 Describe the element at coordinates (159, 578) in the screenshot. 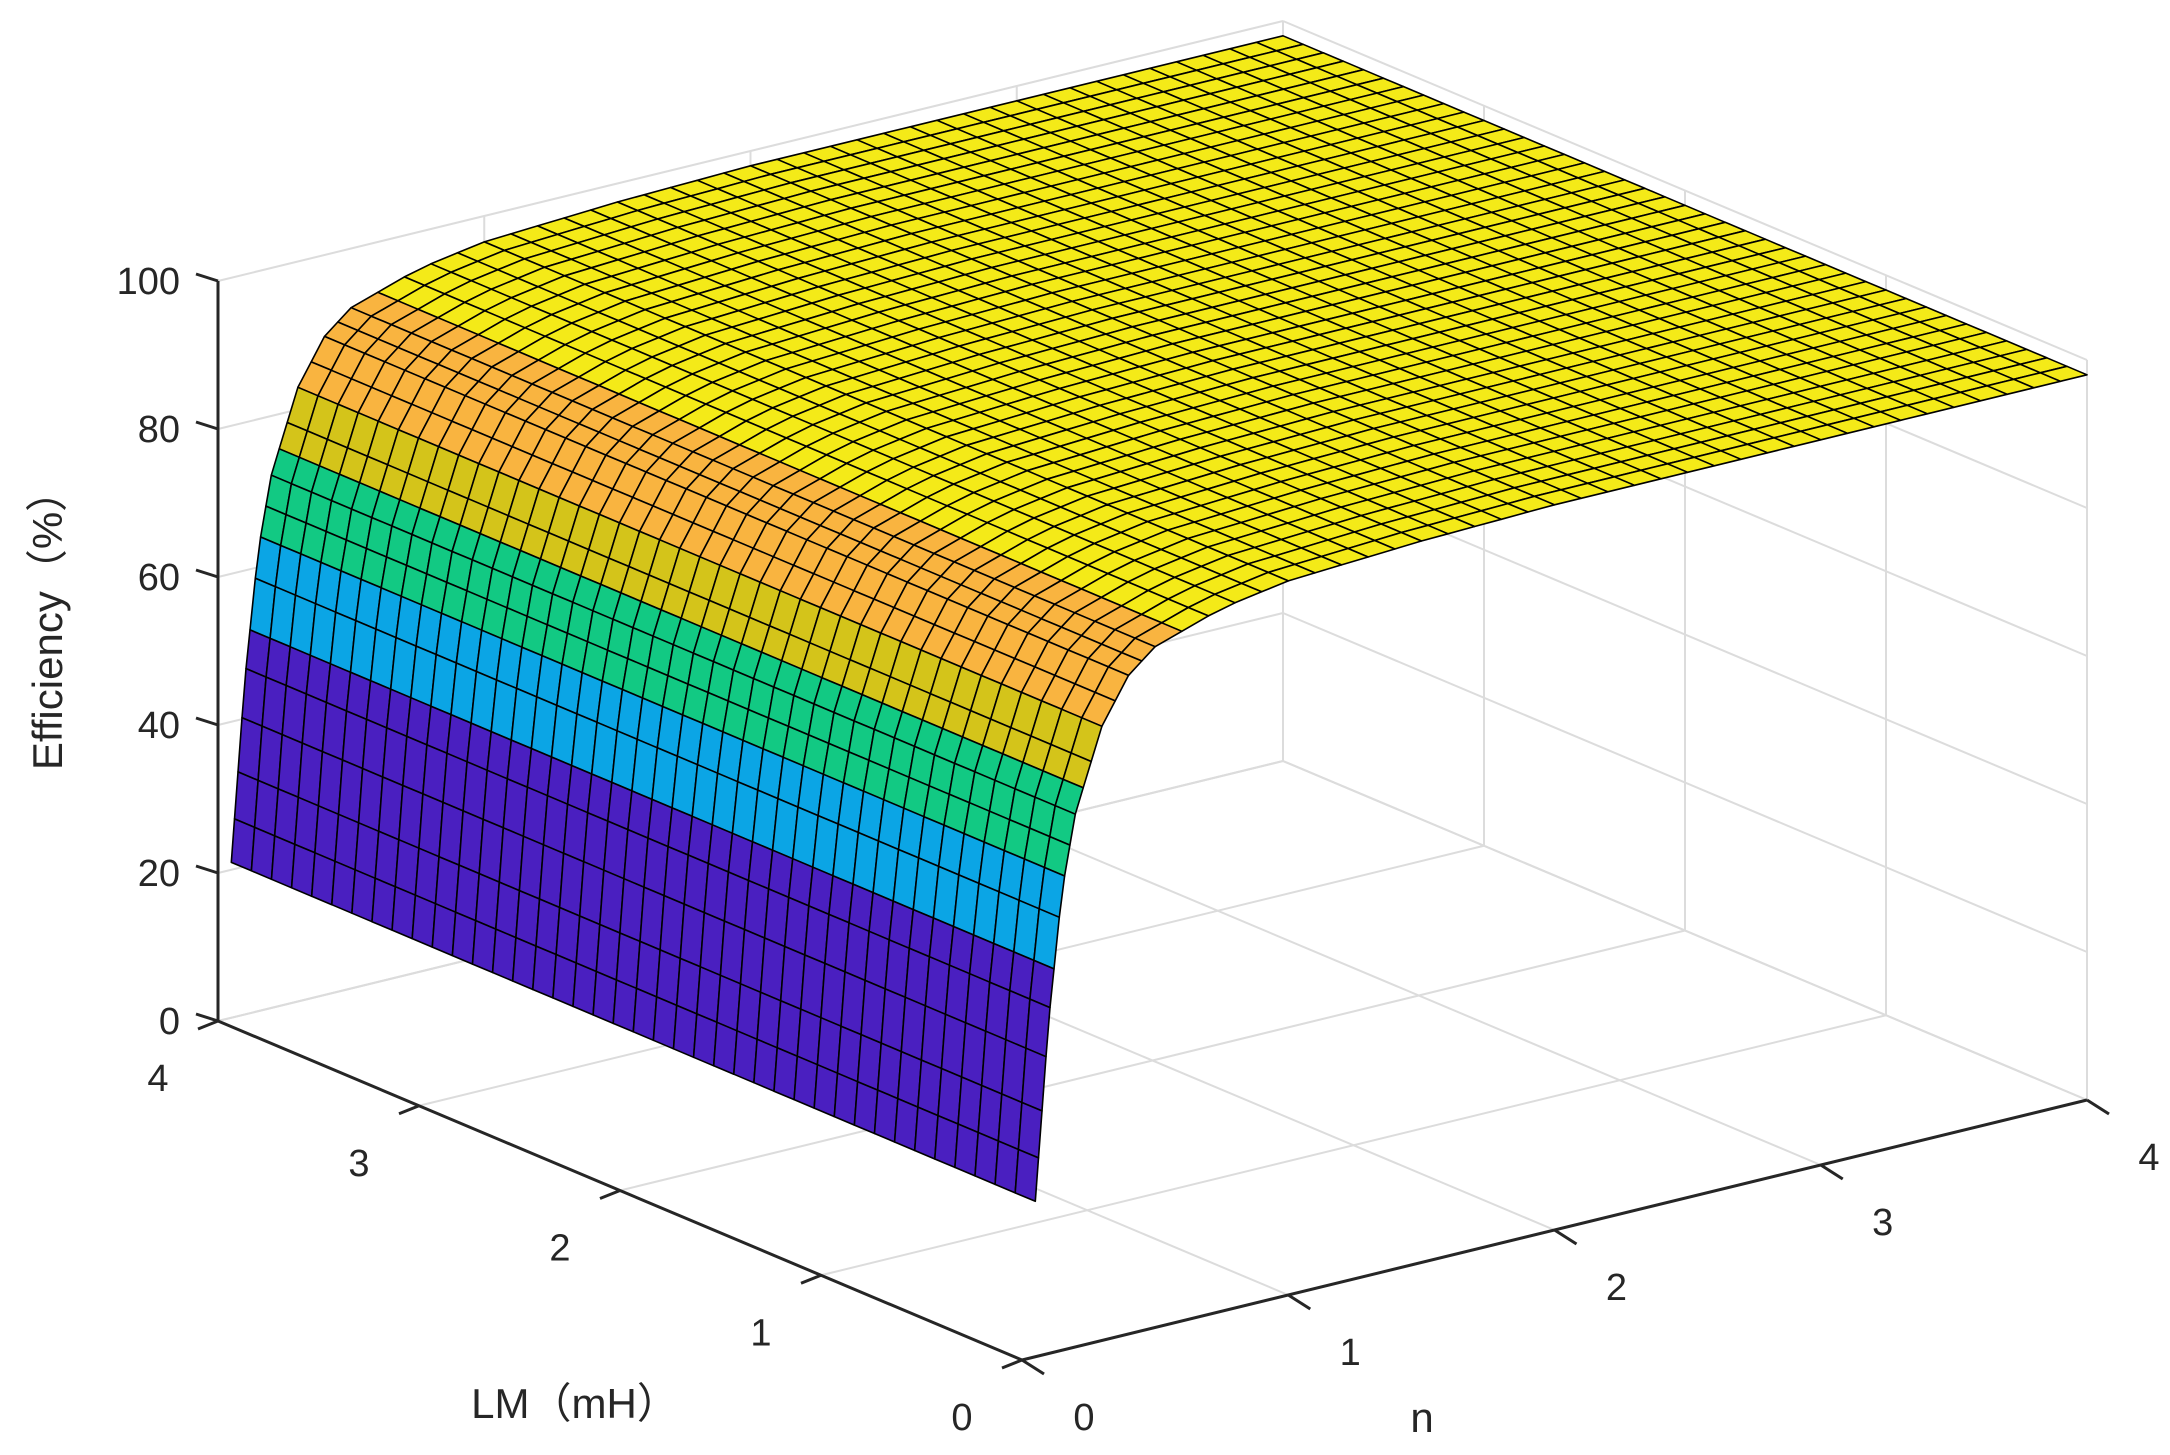

I see `z-tick-label: 60` at that location.